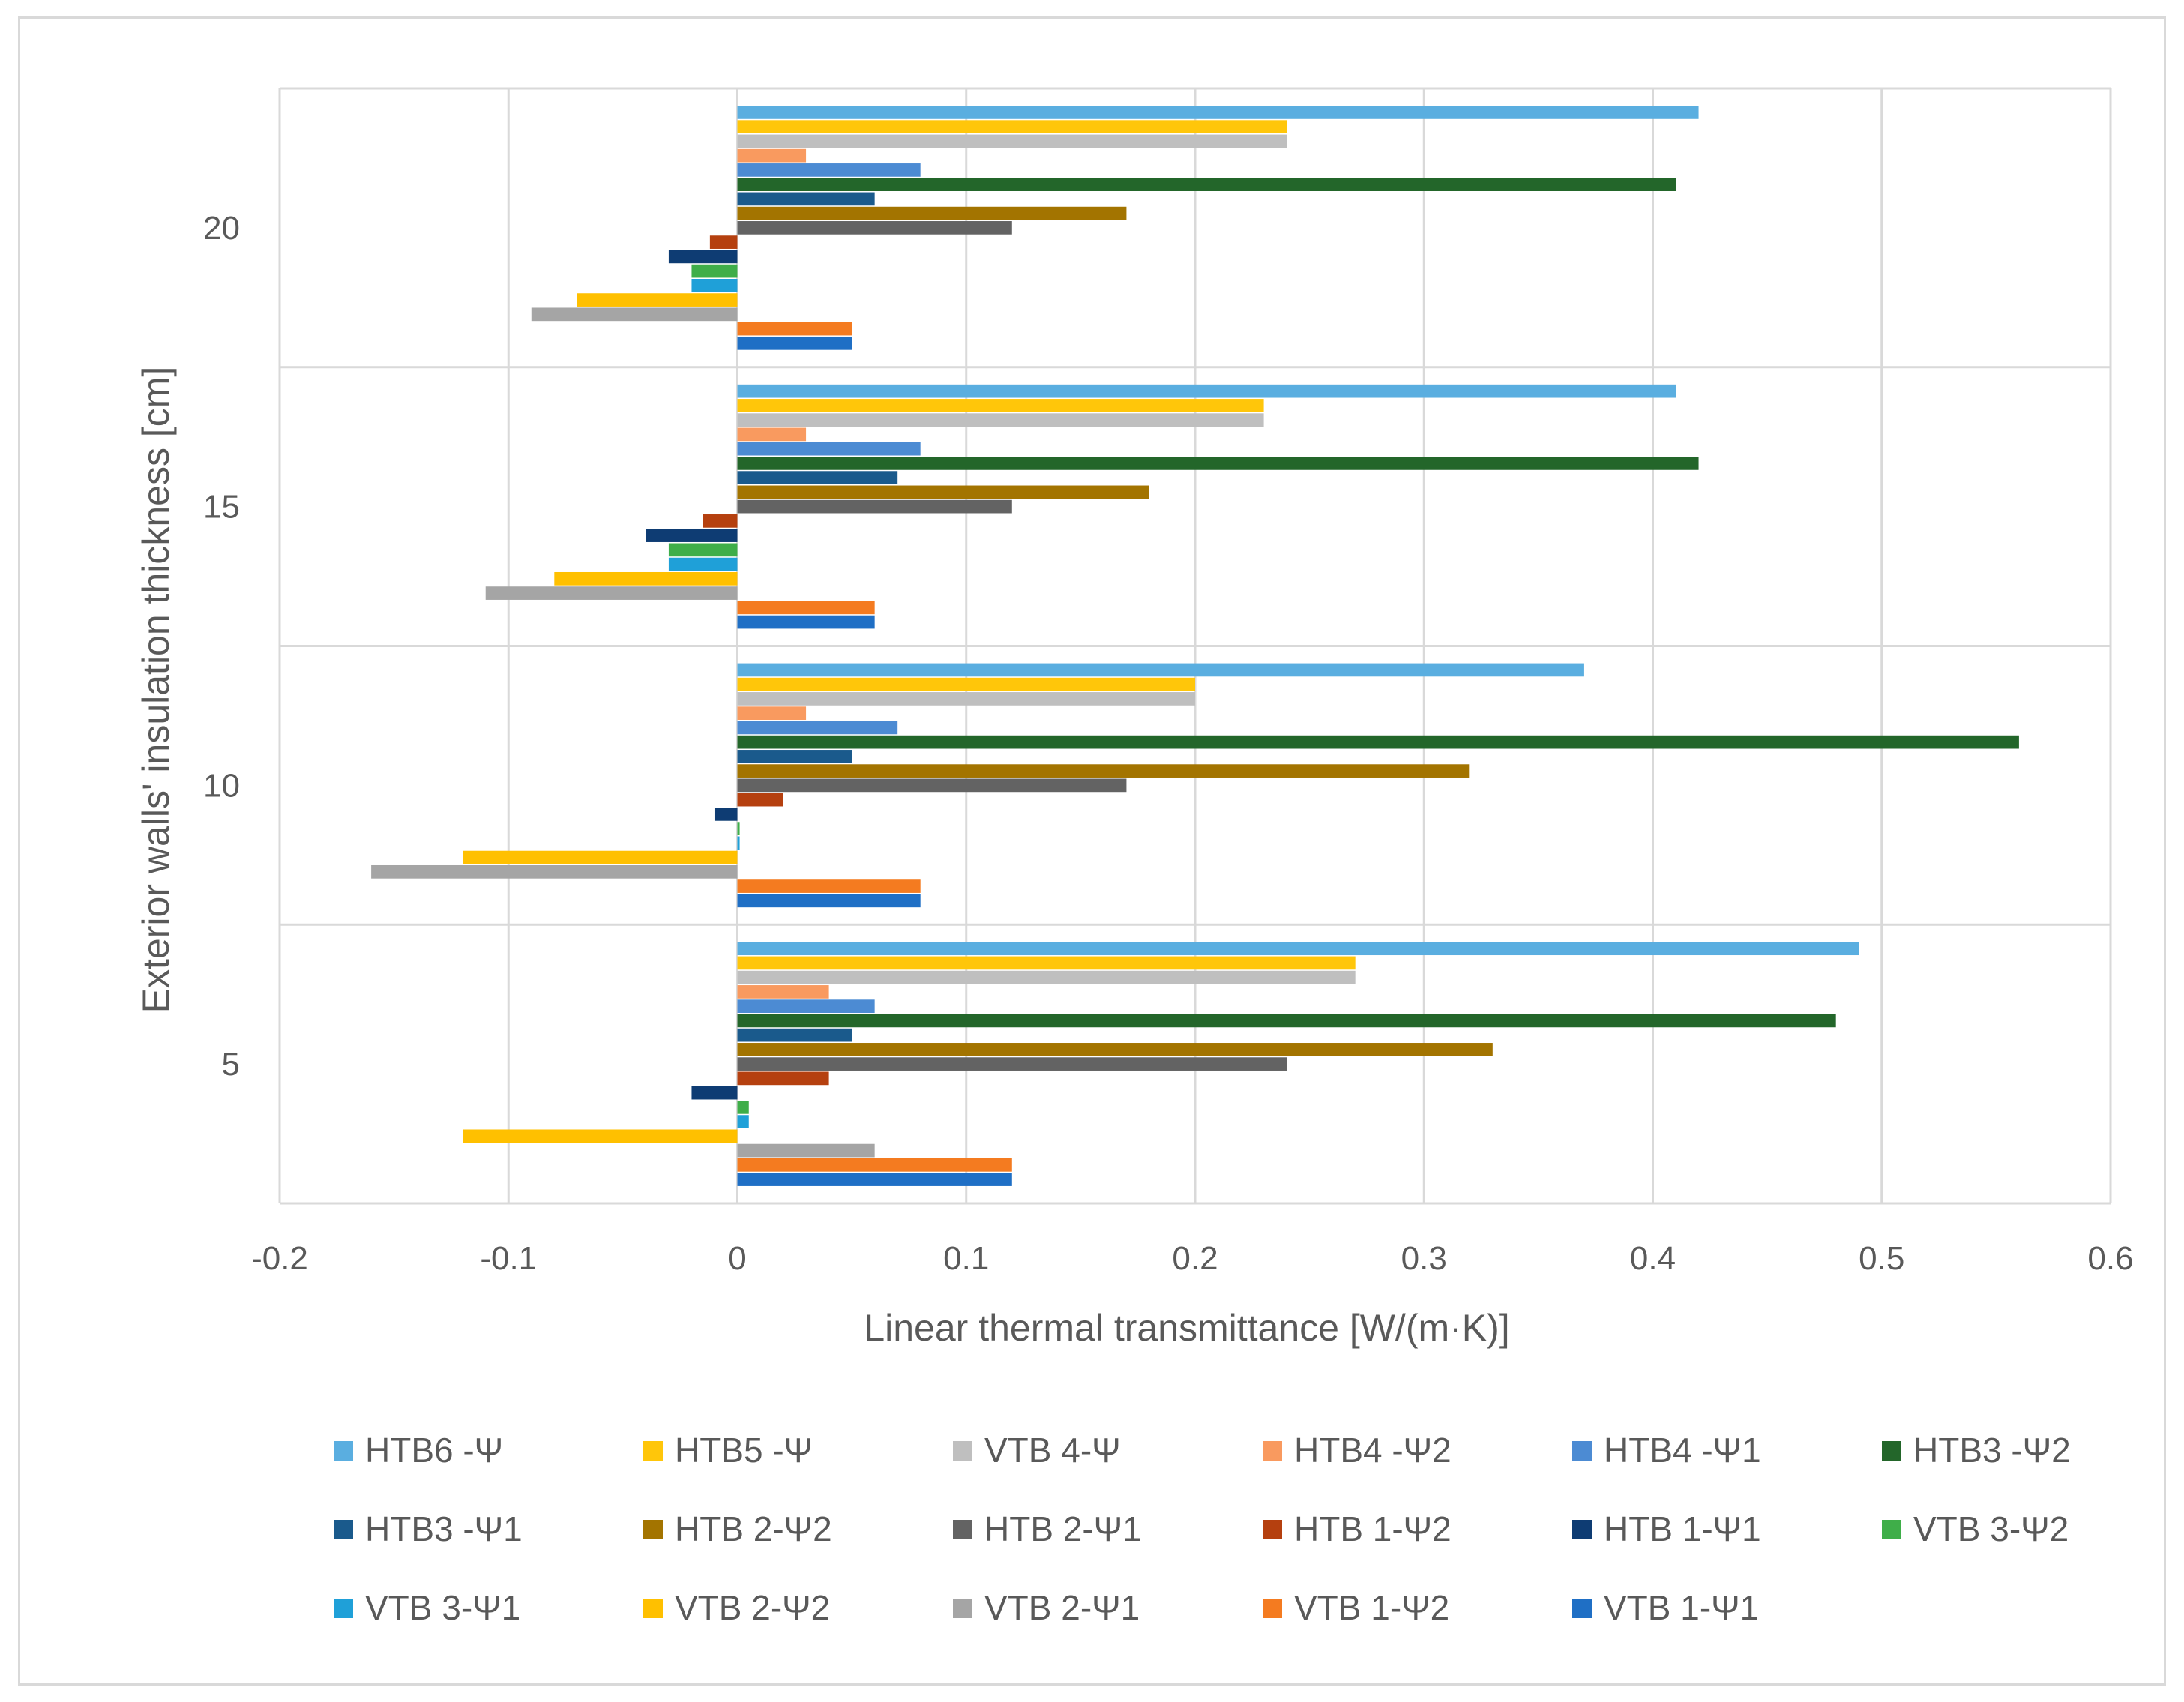 This screenshot has width=2184, height=1702. Describe the element at coordinates (817, 728) in the screenshot. I see `bar-HTB4-Ψ1-10` at that location.